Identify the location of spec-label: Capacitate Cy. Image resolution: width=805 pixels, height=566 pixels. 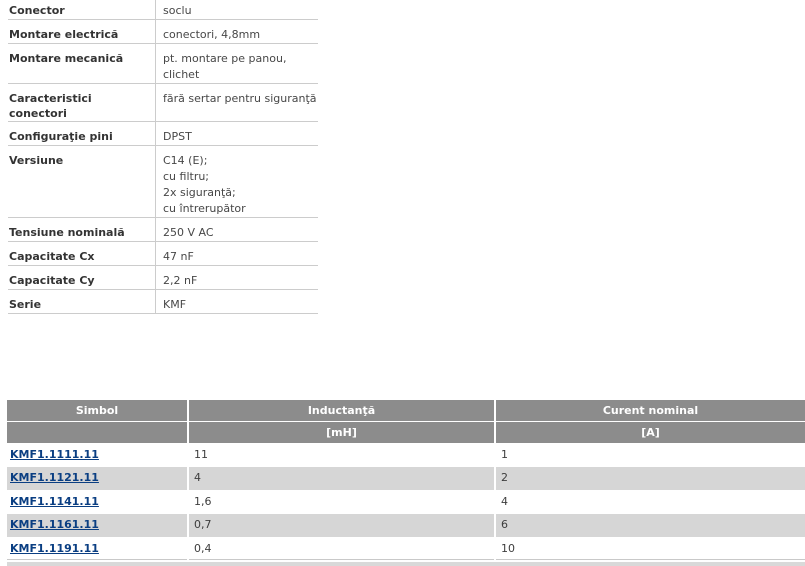
(52, 280).